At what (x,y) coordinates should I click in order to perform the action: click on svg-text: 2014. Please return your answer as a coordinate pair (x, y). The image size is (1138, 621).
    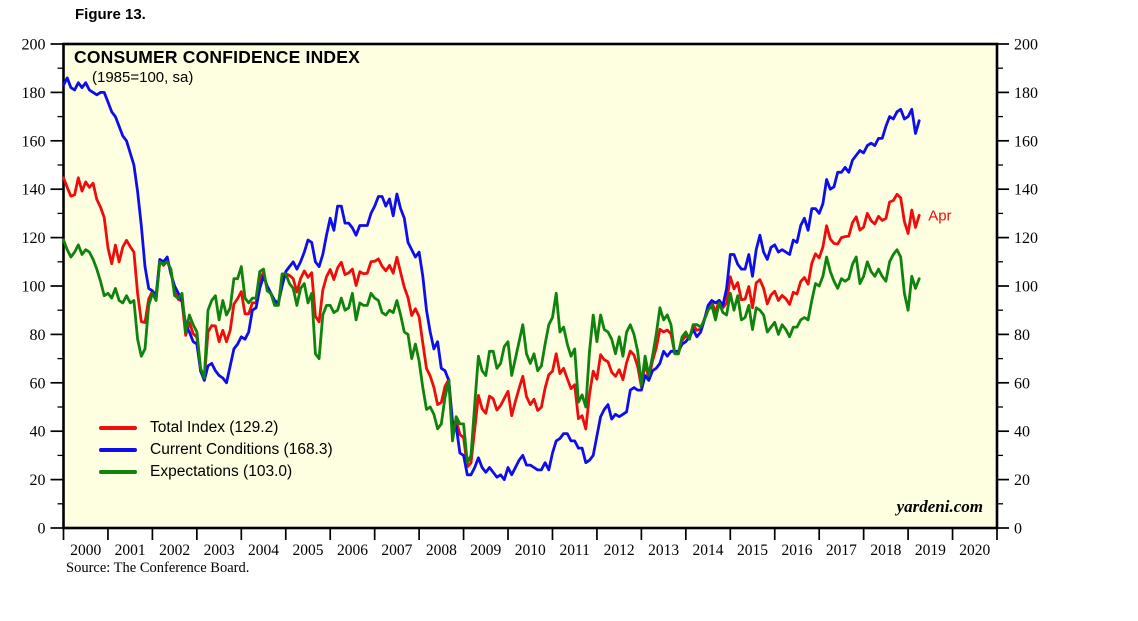
    Looking at the image, I should click on (708, 550).